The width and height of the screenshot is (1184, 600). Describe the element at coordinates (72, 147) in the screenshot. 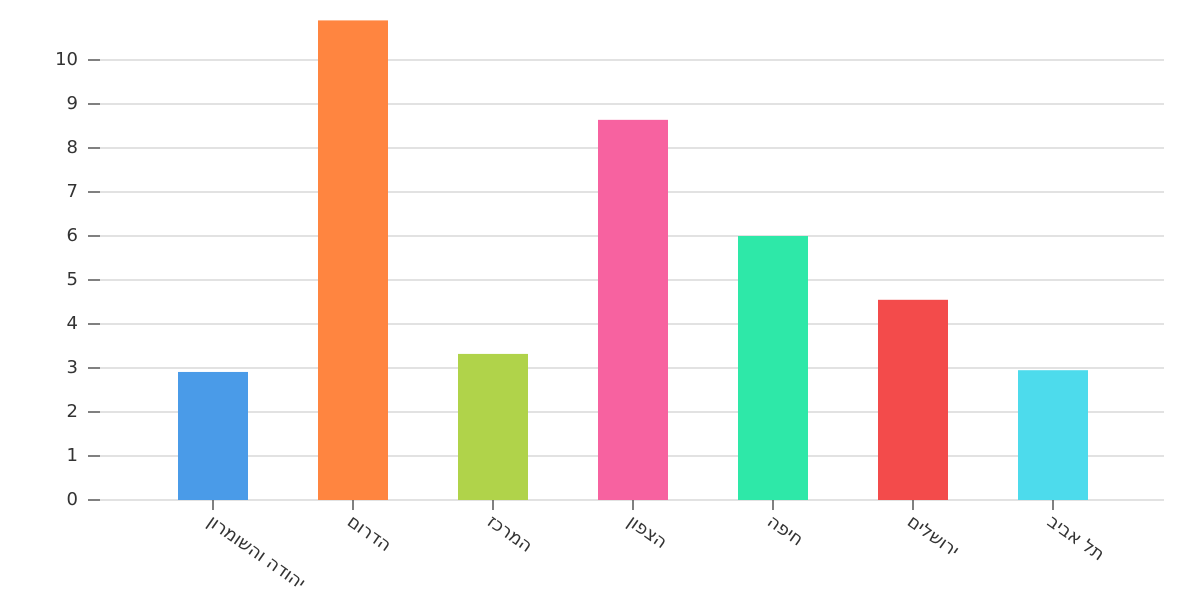

I see `y-tick-label: 8` at that location.